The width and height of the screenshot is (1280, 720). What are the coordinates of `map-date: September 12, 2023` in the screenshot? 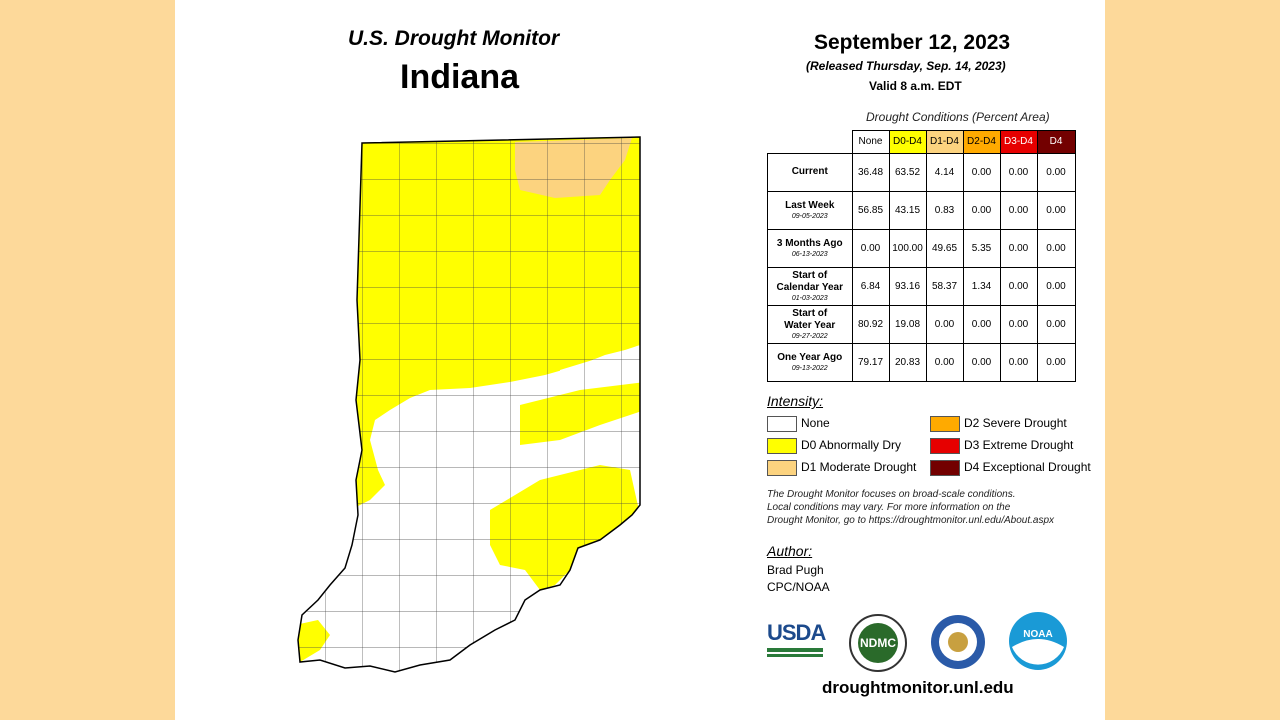 It's located at (912, 42).